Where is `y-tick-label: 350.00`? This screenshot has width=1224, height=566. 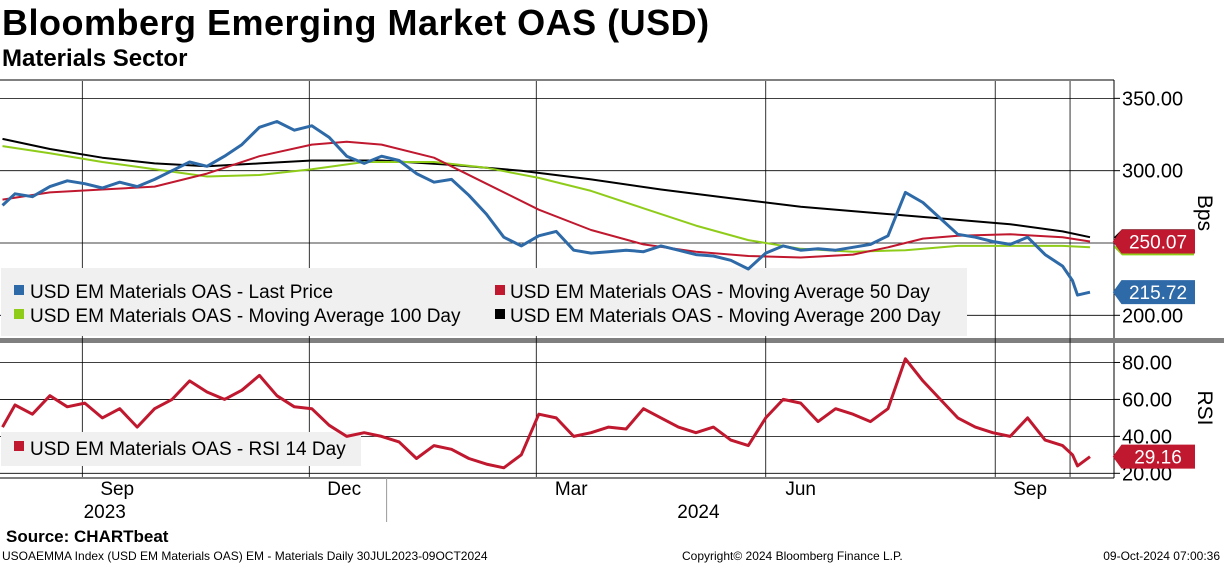 y-tick-label: 350.00 is located at coordinates (1152, 99).